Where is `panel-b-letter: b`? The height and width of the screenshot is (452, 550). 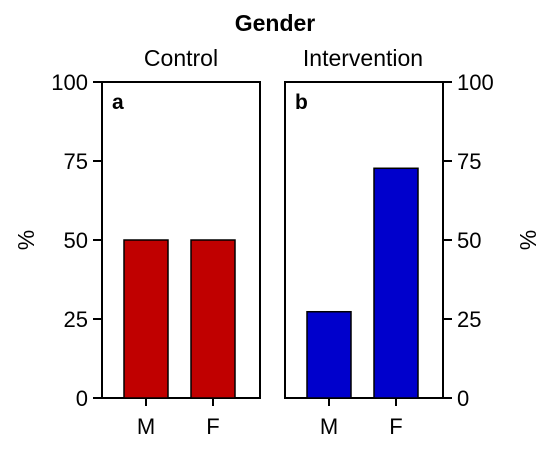 panel-b-letter: b is located at coordinates (301, 102).